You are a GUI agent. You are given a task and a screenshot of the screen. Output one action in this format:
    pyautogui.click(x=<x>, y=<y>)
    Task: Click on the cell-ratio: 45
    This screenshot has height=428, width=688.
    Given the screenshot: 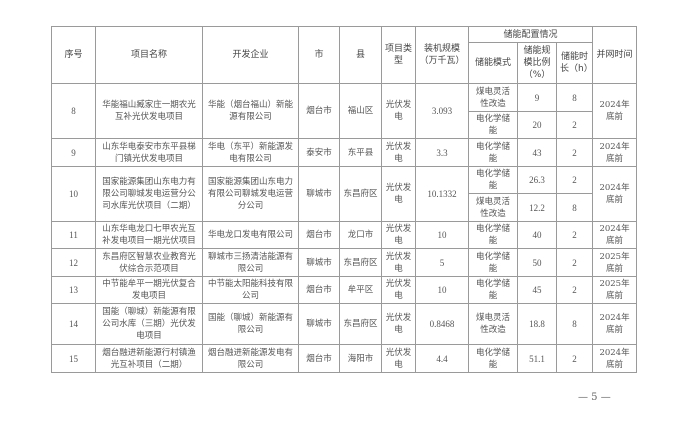 What is the action you would take?
    pyautogui.click(x=537, y=290)
    